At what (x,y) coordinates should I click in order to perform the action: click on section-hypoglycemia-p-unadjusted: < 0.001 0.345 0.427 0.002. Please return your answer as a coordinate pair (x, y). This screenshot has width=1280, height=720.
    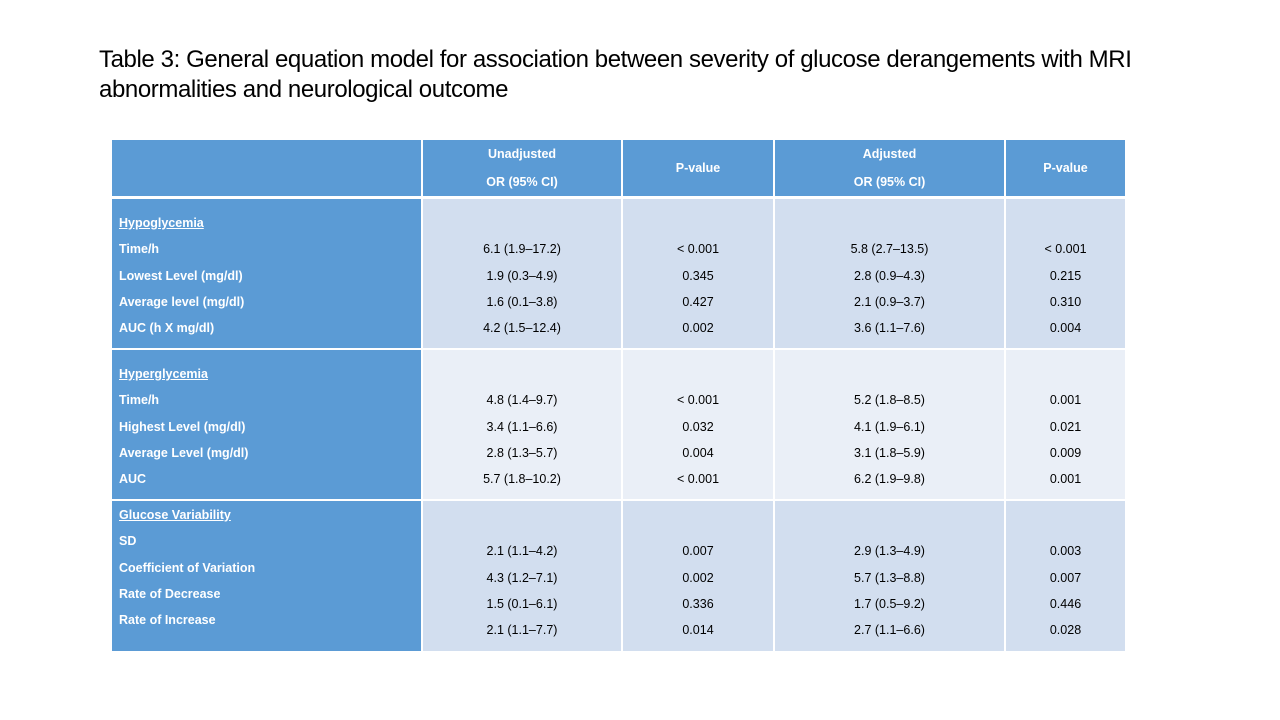
    Looking at the image, I should click on (698, 273).